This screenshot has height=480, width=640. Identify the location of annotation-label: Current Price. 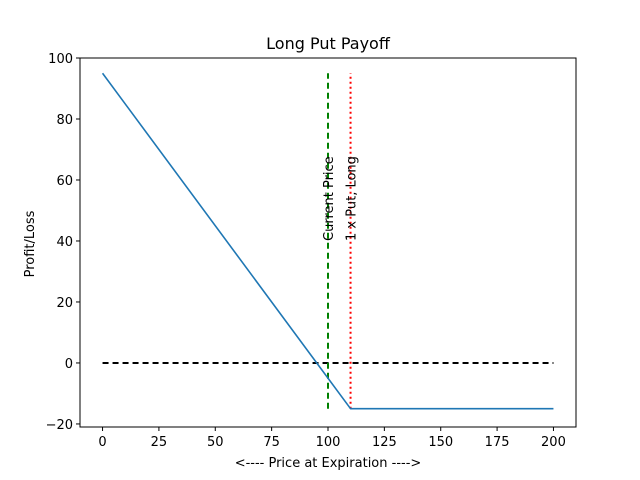
(329, 198).